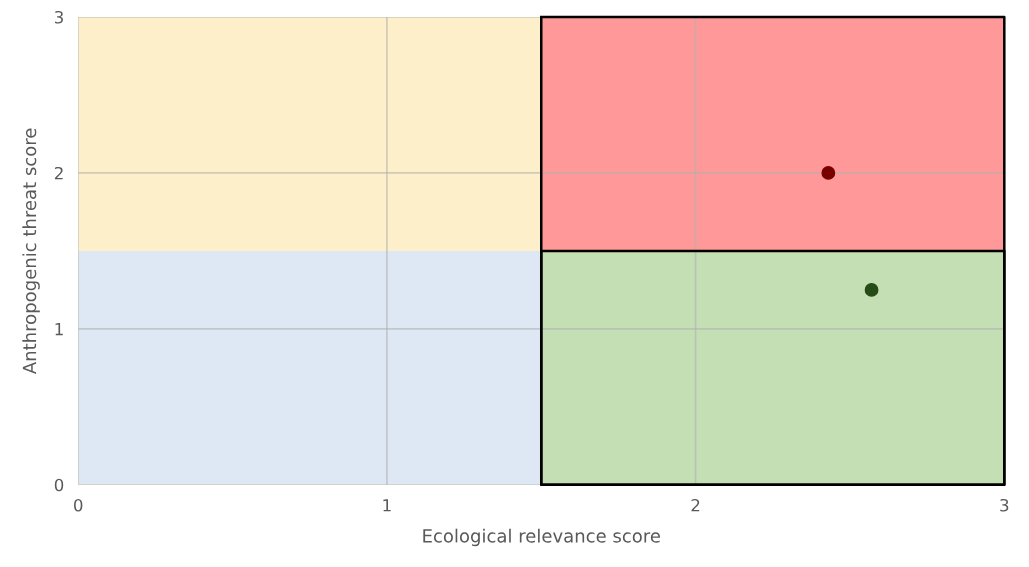  I want to click on x-tick-label: 3, so click(1004, 505).